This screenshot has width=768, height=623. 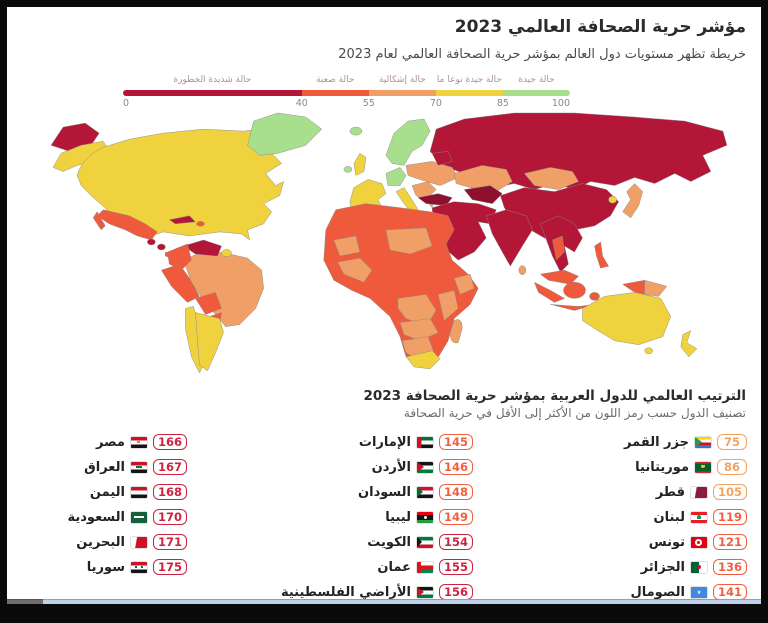 I want to click on legend-label: حالة إشكالية, so click(x=402, y=80).